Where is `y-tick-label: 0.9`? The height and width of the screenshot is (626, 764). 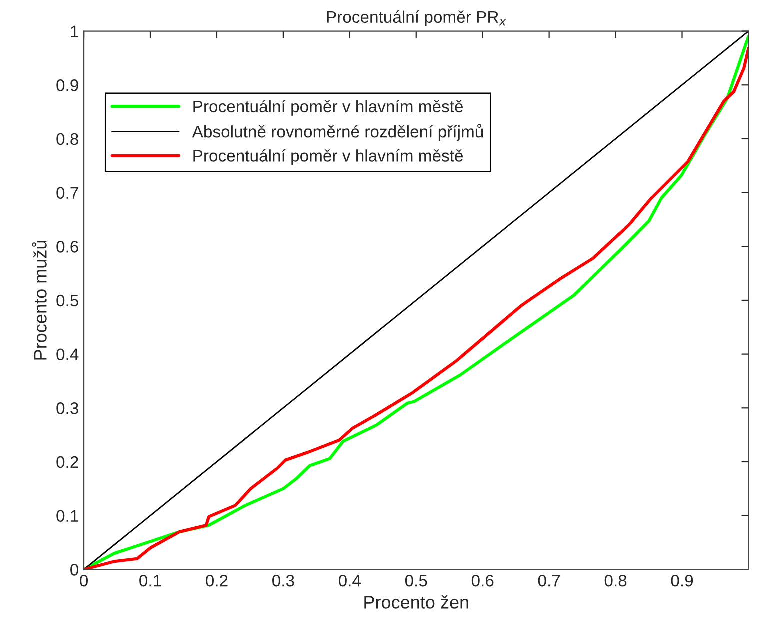 y-tick-label: 0.9 is located at coordinates (67, 86).